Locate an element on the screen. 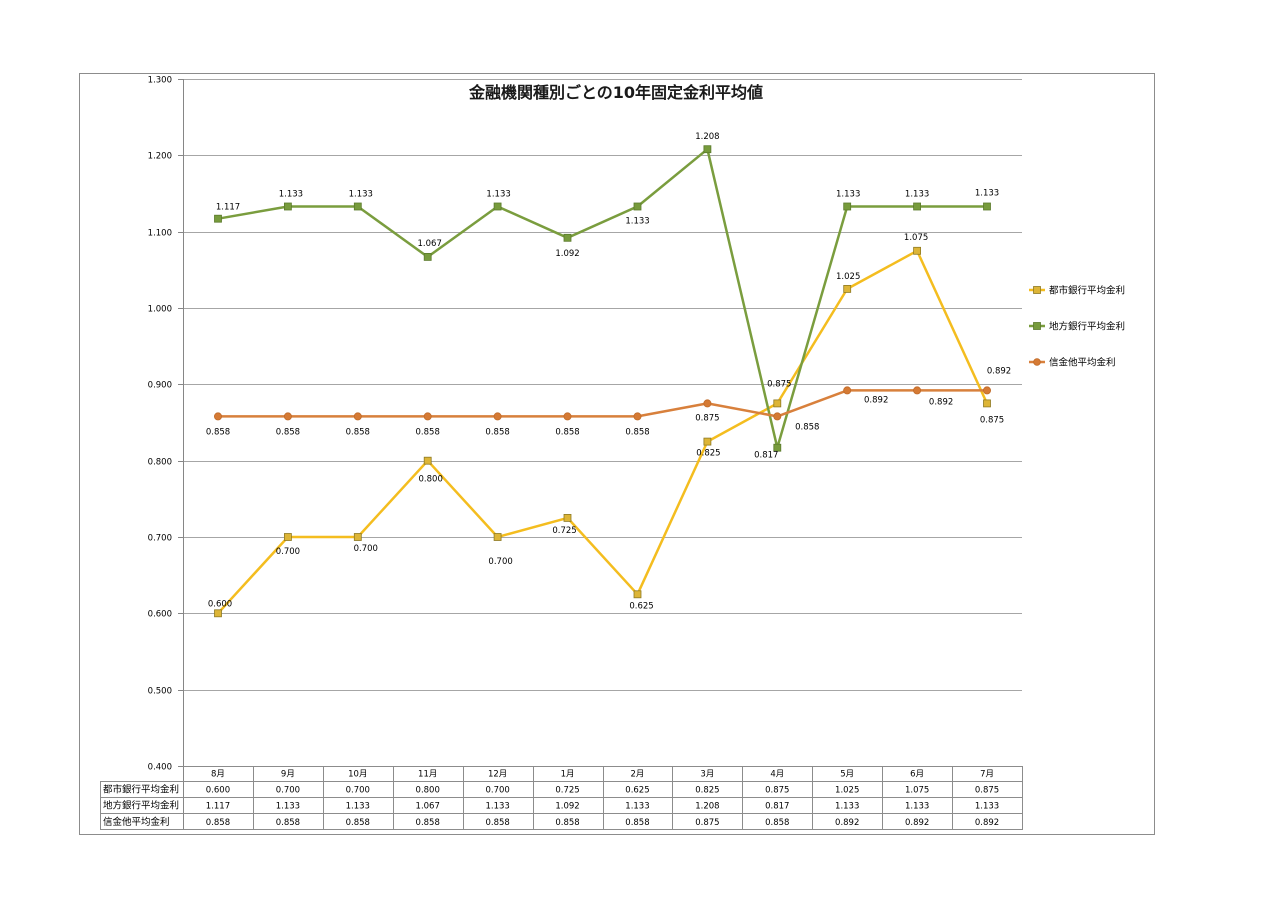 The image size is (1287, 923). y-tick-label: 0.600 is located at coordinates (160, 615).